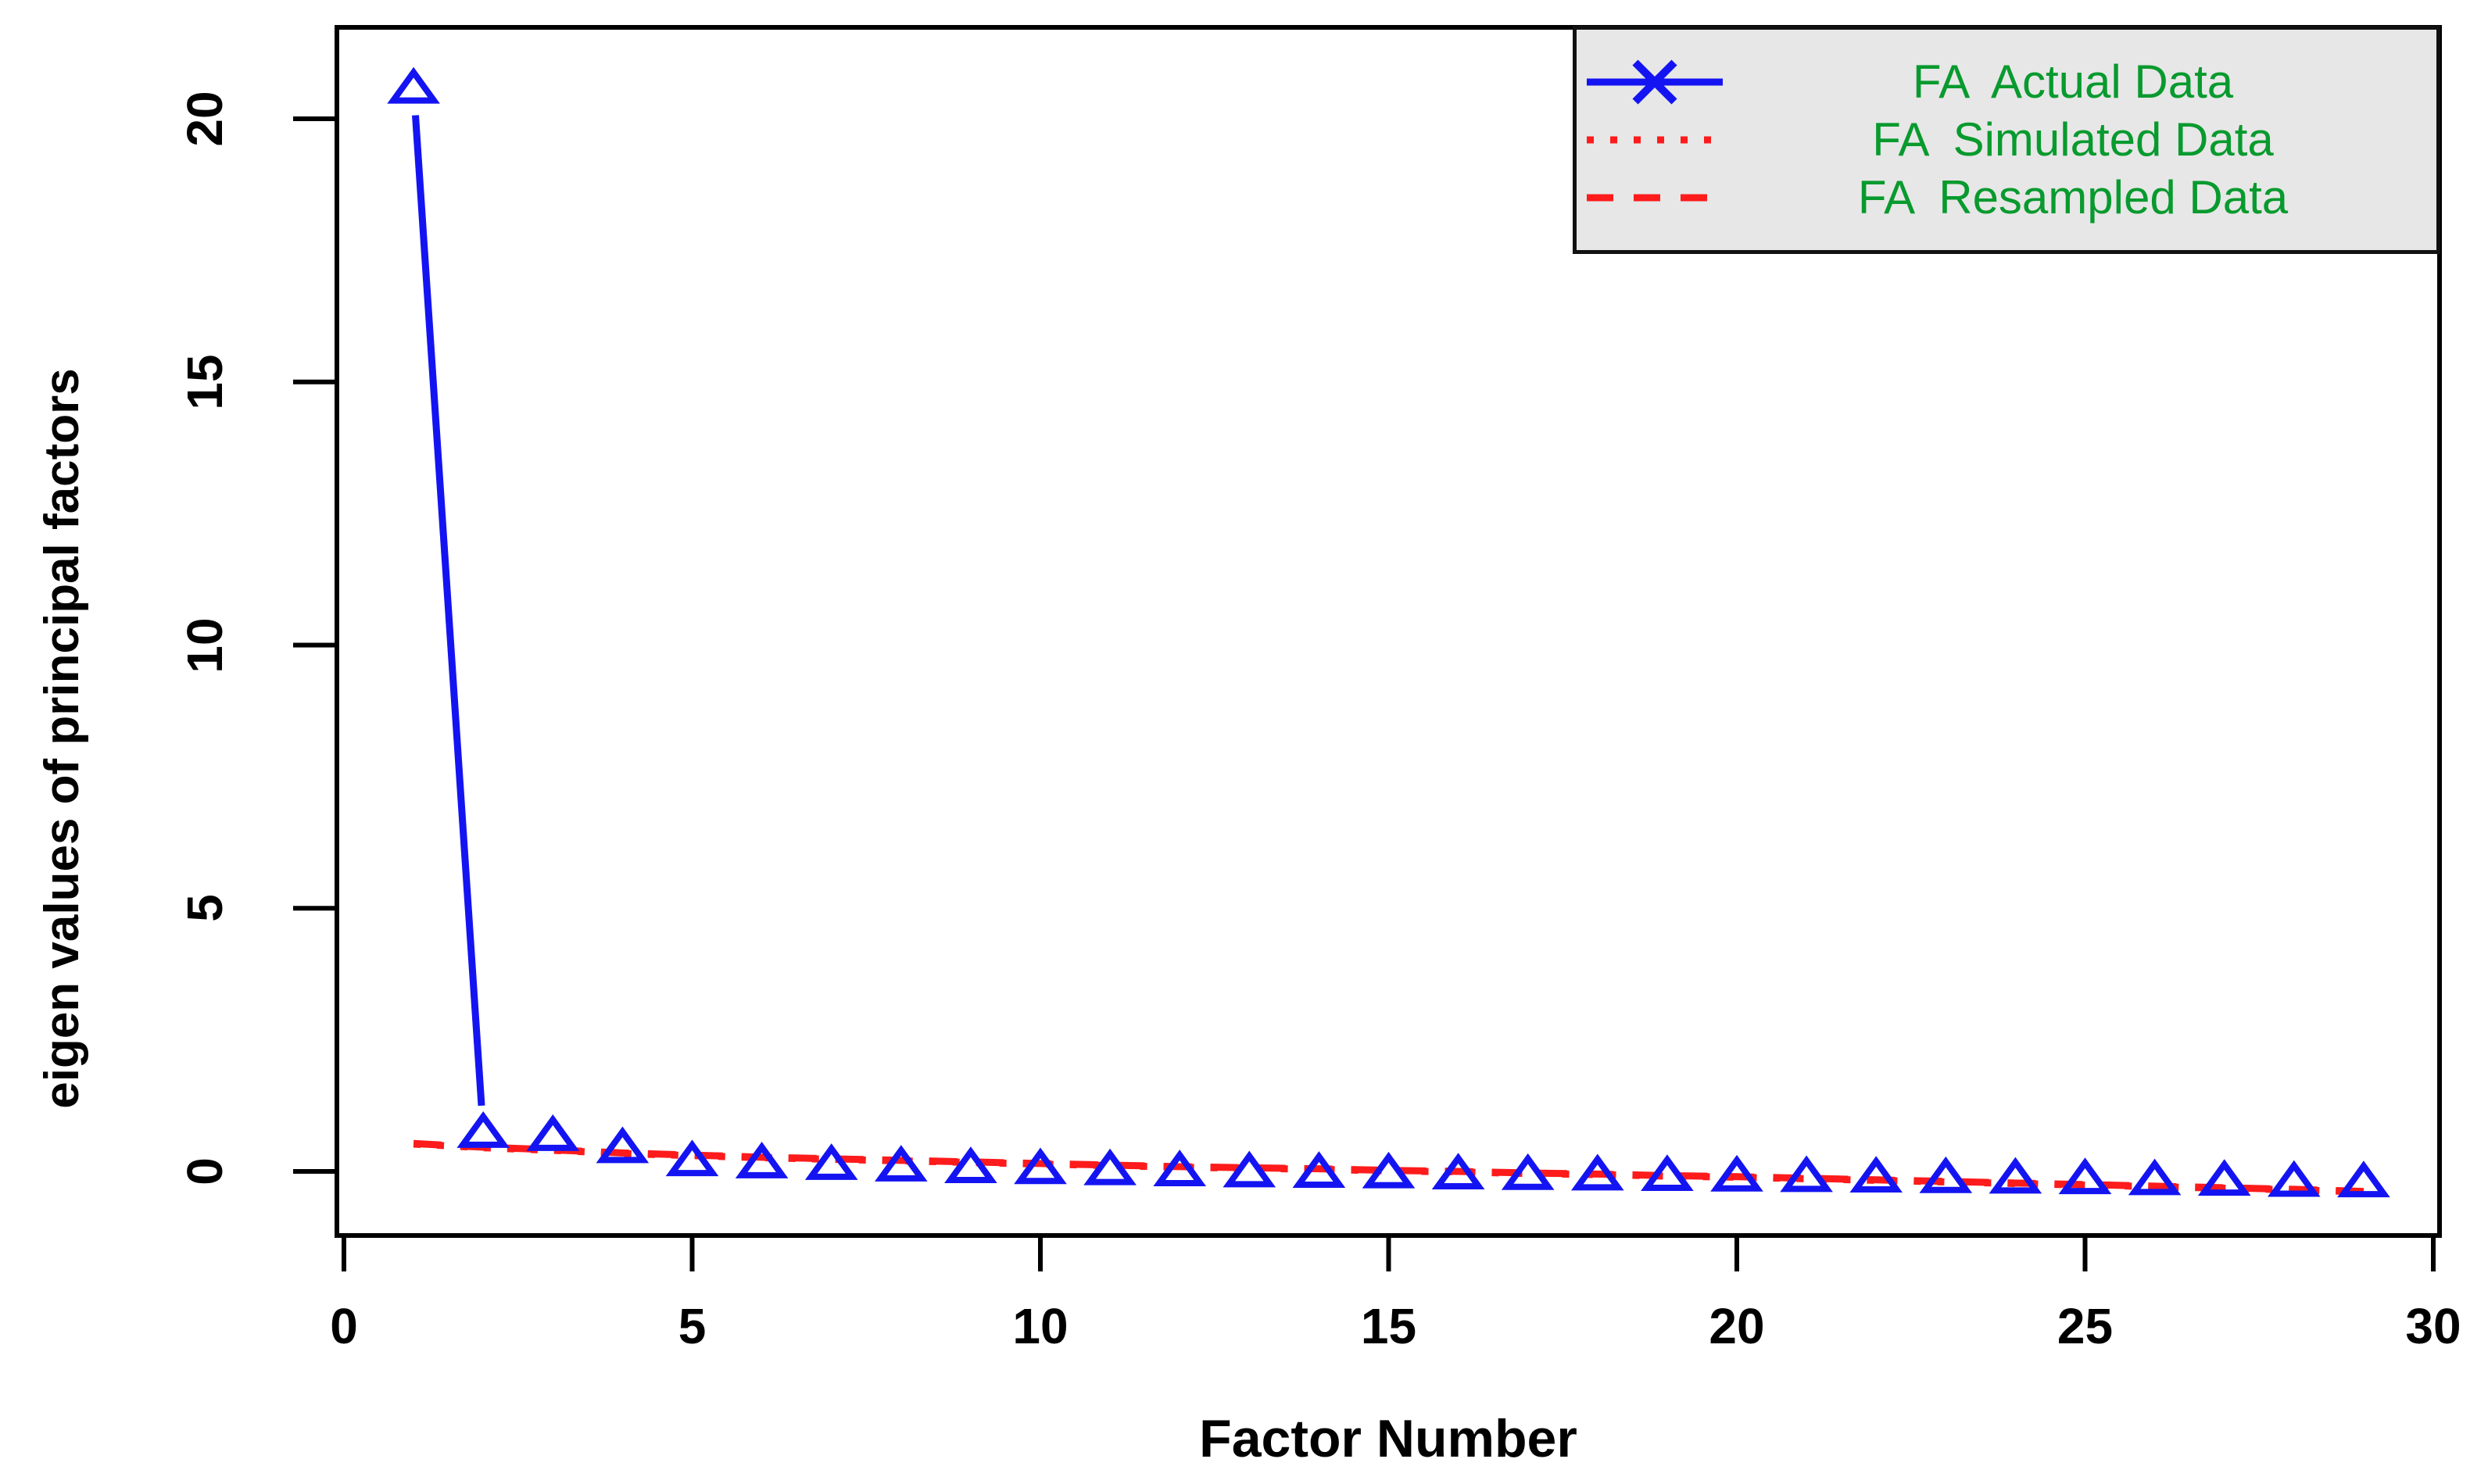  Describe the element at coordinates (1388, 1438) in the screenshot. I see `x-axis-label: Factor Number` at that location.